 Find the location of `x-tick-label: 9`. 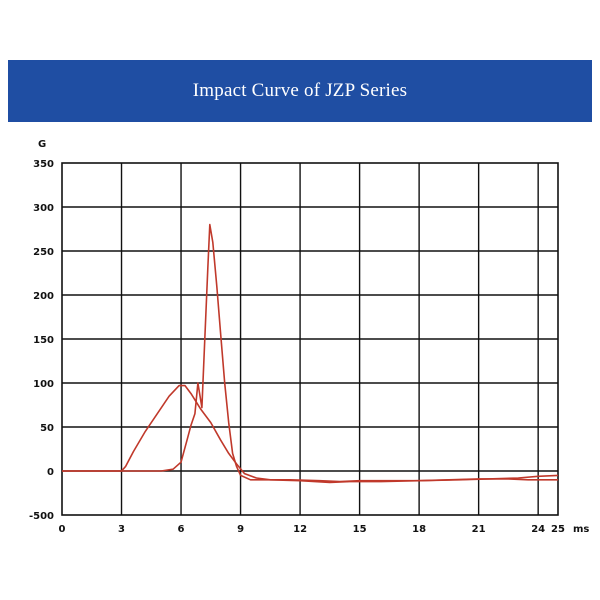

x-tick-label: 9 is located at coordinates (240, 529).